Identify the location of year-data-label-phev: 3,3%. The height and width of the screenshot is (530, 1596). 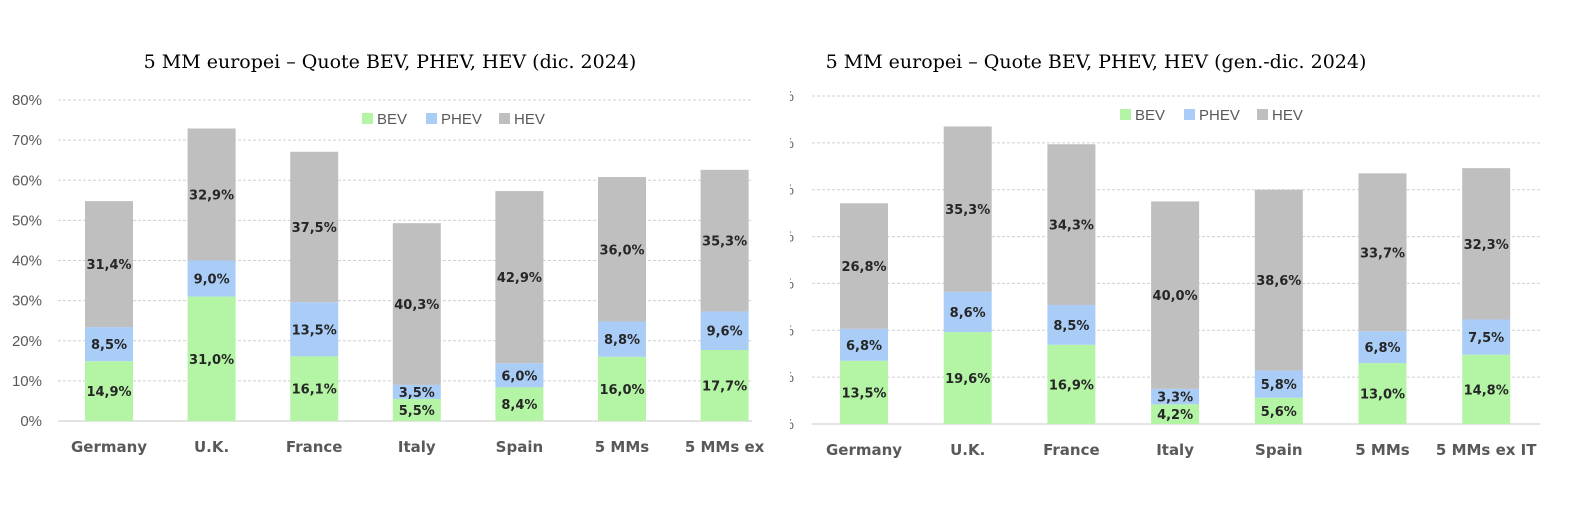
(1175, 398).